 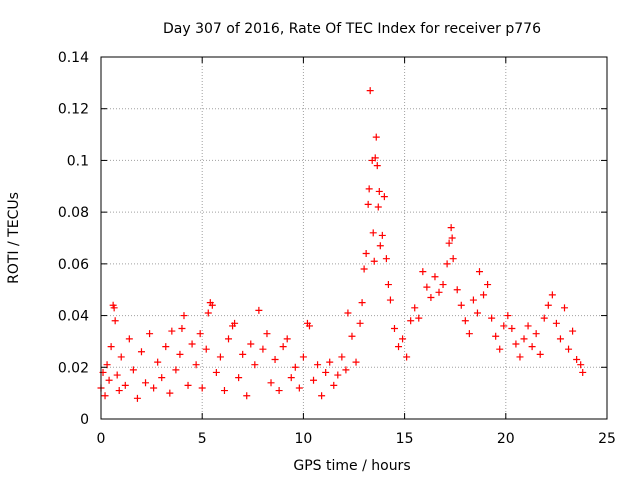 I want to click on y-tick-label: 0, so click(x=84, y=420).